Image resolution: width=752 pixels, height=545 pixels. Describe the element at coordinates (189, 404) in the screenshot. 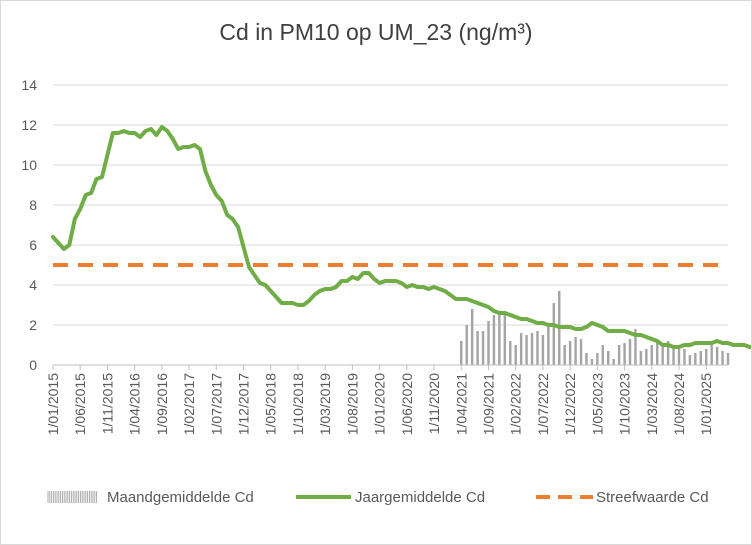

I see `x-tick-label: 1/02/2017` at that location.